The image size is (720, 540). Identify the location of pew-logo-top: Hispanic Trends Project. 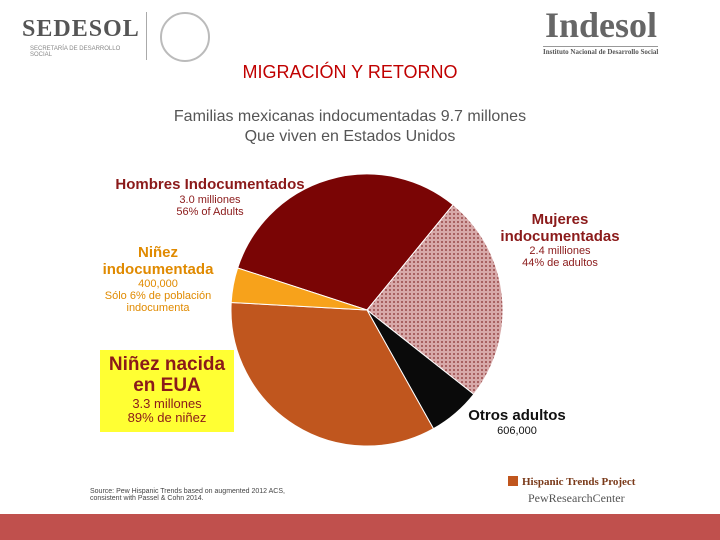
(579, 482).